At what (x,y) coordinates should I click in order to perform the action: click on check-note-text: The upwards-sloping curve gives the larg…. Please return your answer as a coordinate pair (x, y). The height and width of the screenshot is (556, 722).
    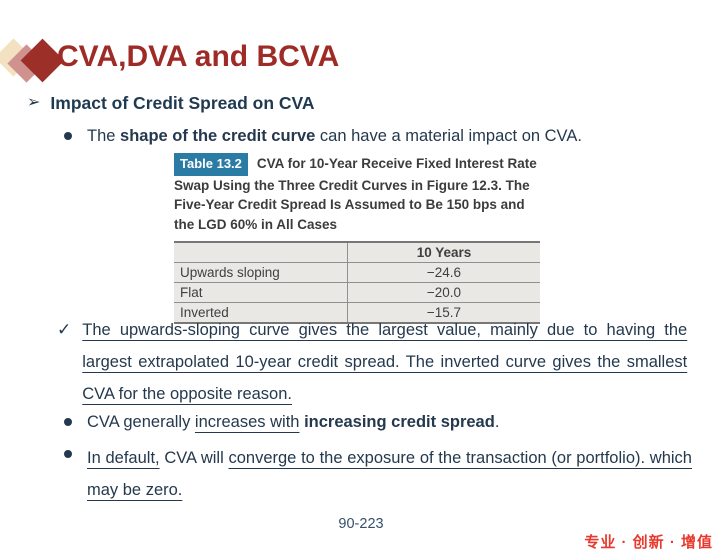
    Looking at the image, I should click on (384, 362).